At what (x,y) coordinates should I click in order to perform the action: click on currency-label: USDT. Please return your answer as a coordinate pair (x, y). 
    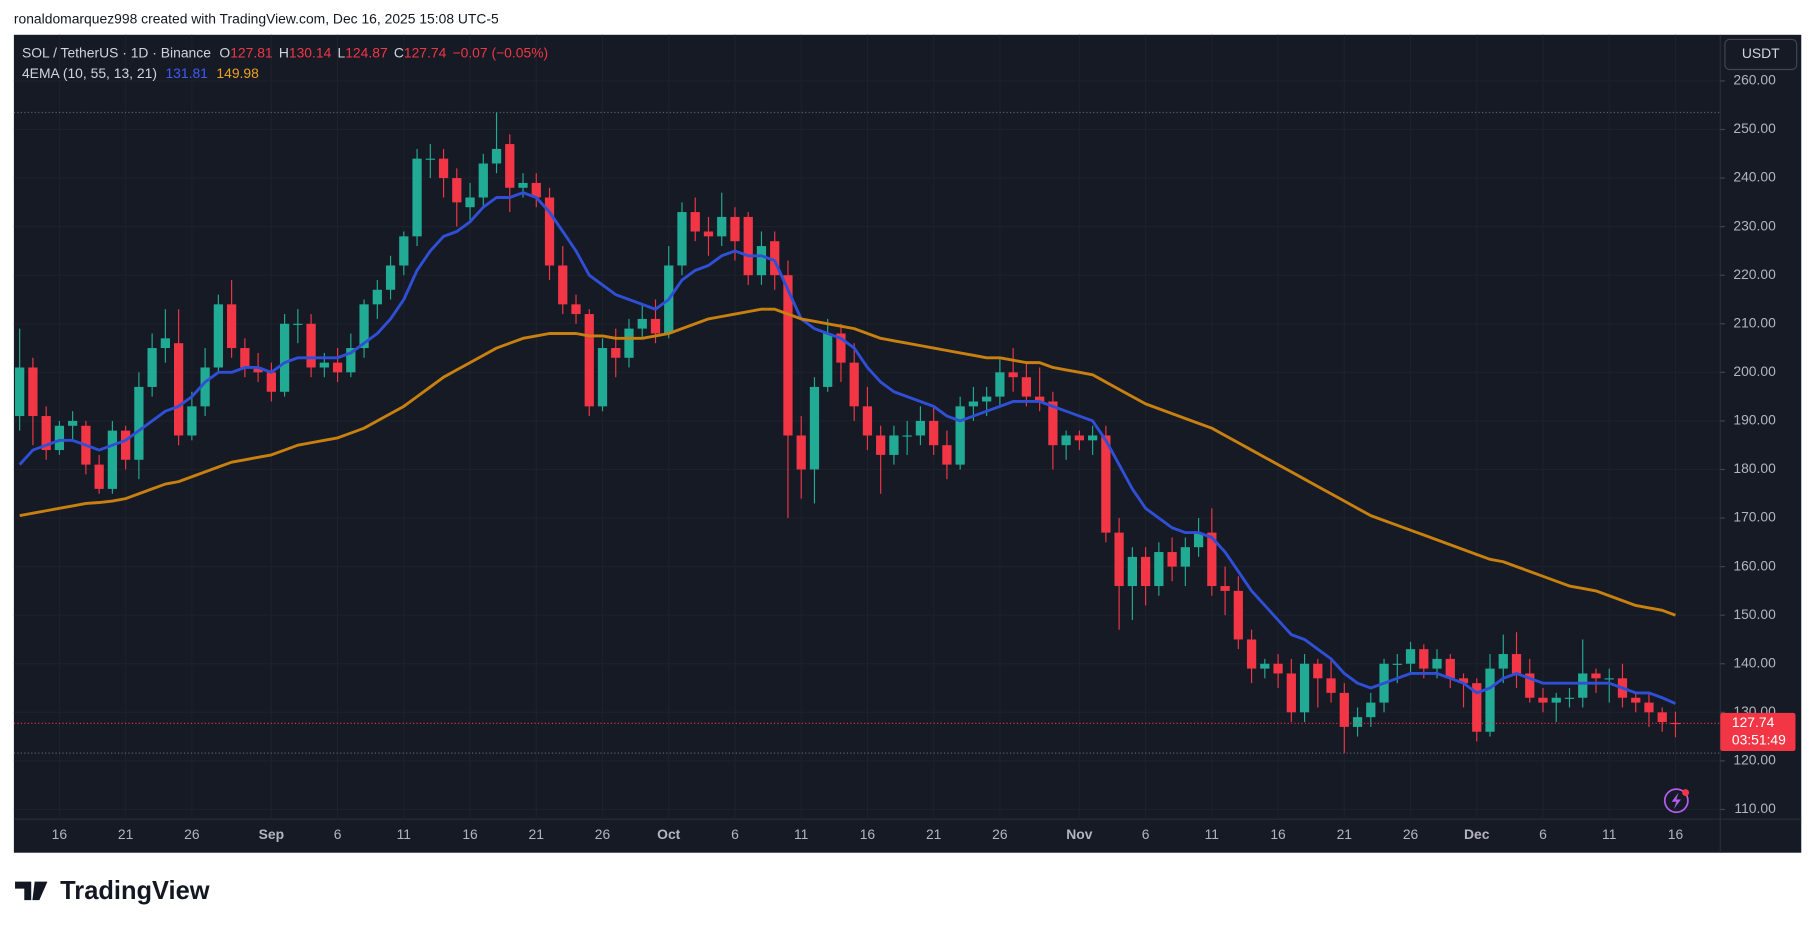
    Looking at the image, I should click on (1761, 53).